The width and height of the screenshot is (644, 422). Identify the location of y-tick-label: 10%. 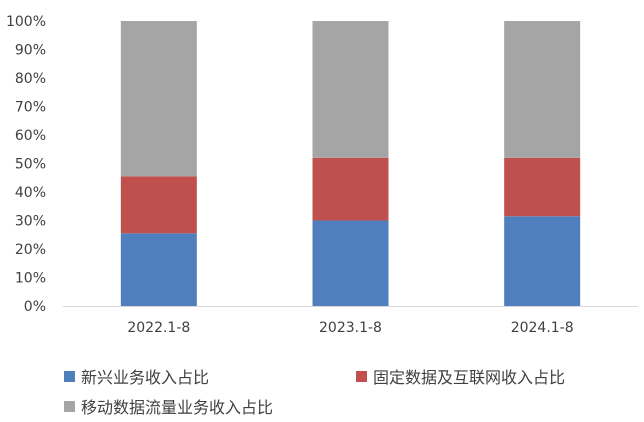
(30, 279).